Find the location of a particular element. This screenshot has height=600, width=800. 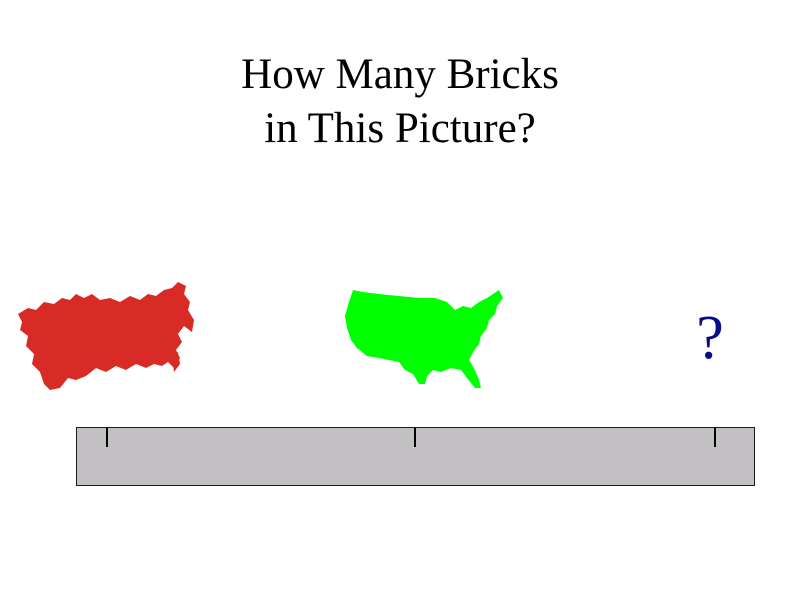

scale-tick-right is located at coordinates (715, 437).